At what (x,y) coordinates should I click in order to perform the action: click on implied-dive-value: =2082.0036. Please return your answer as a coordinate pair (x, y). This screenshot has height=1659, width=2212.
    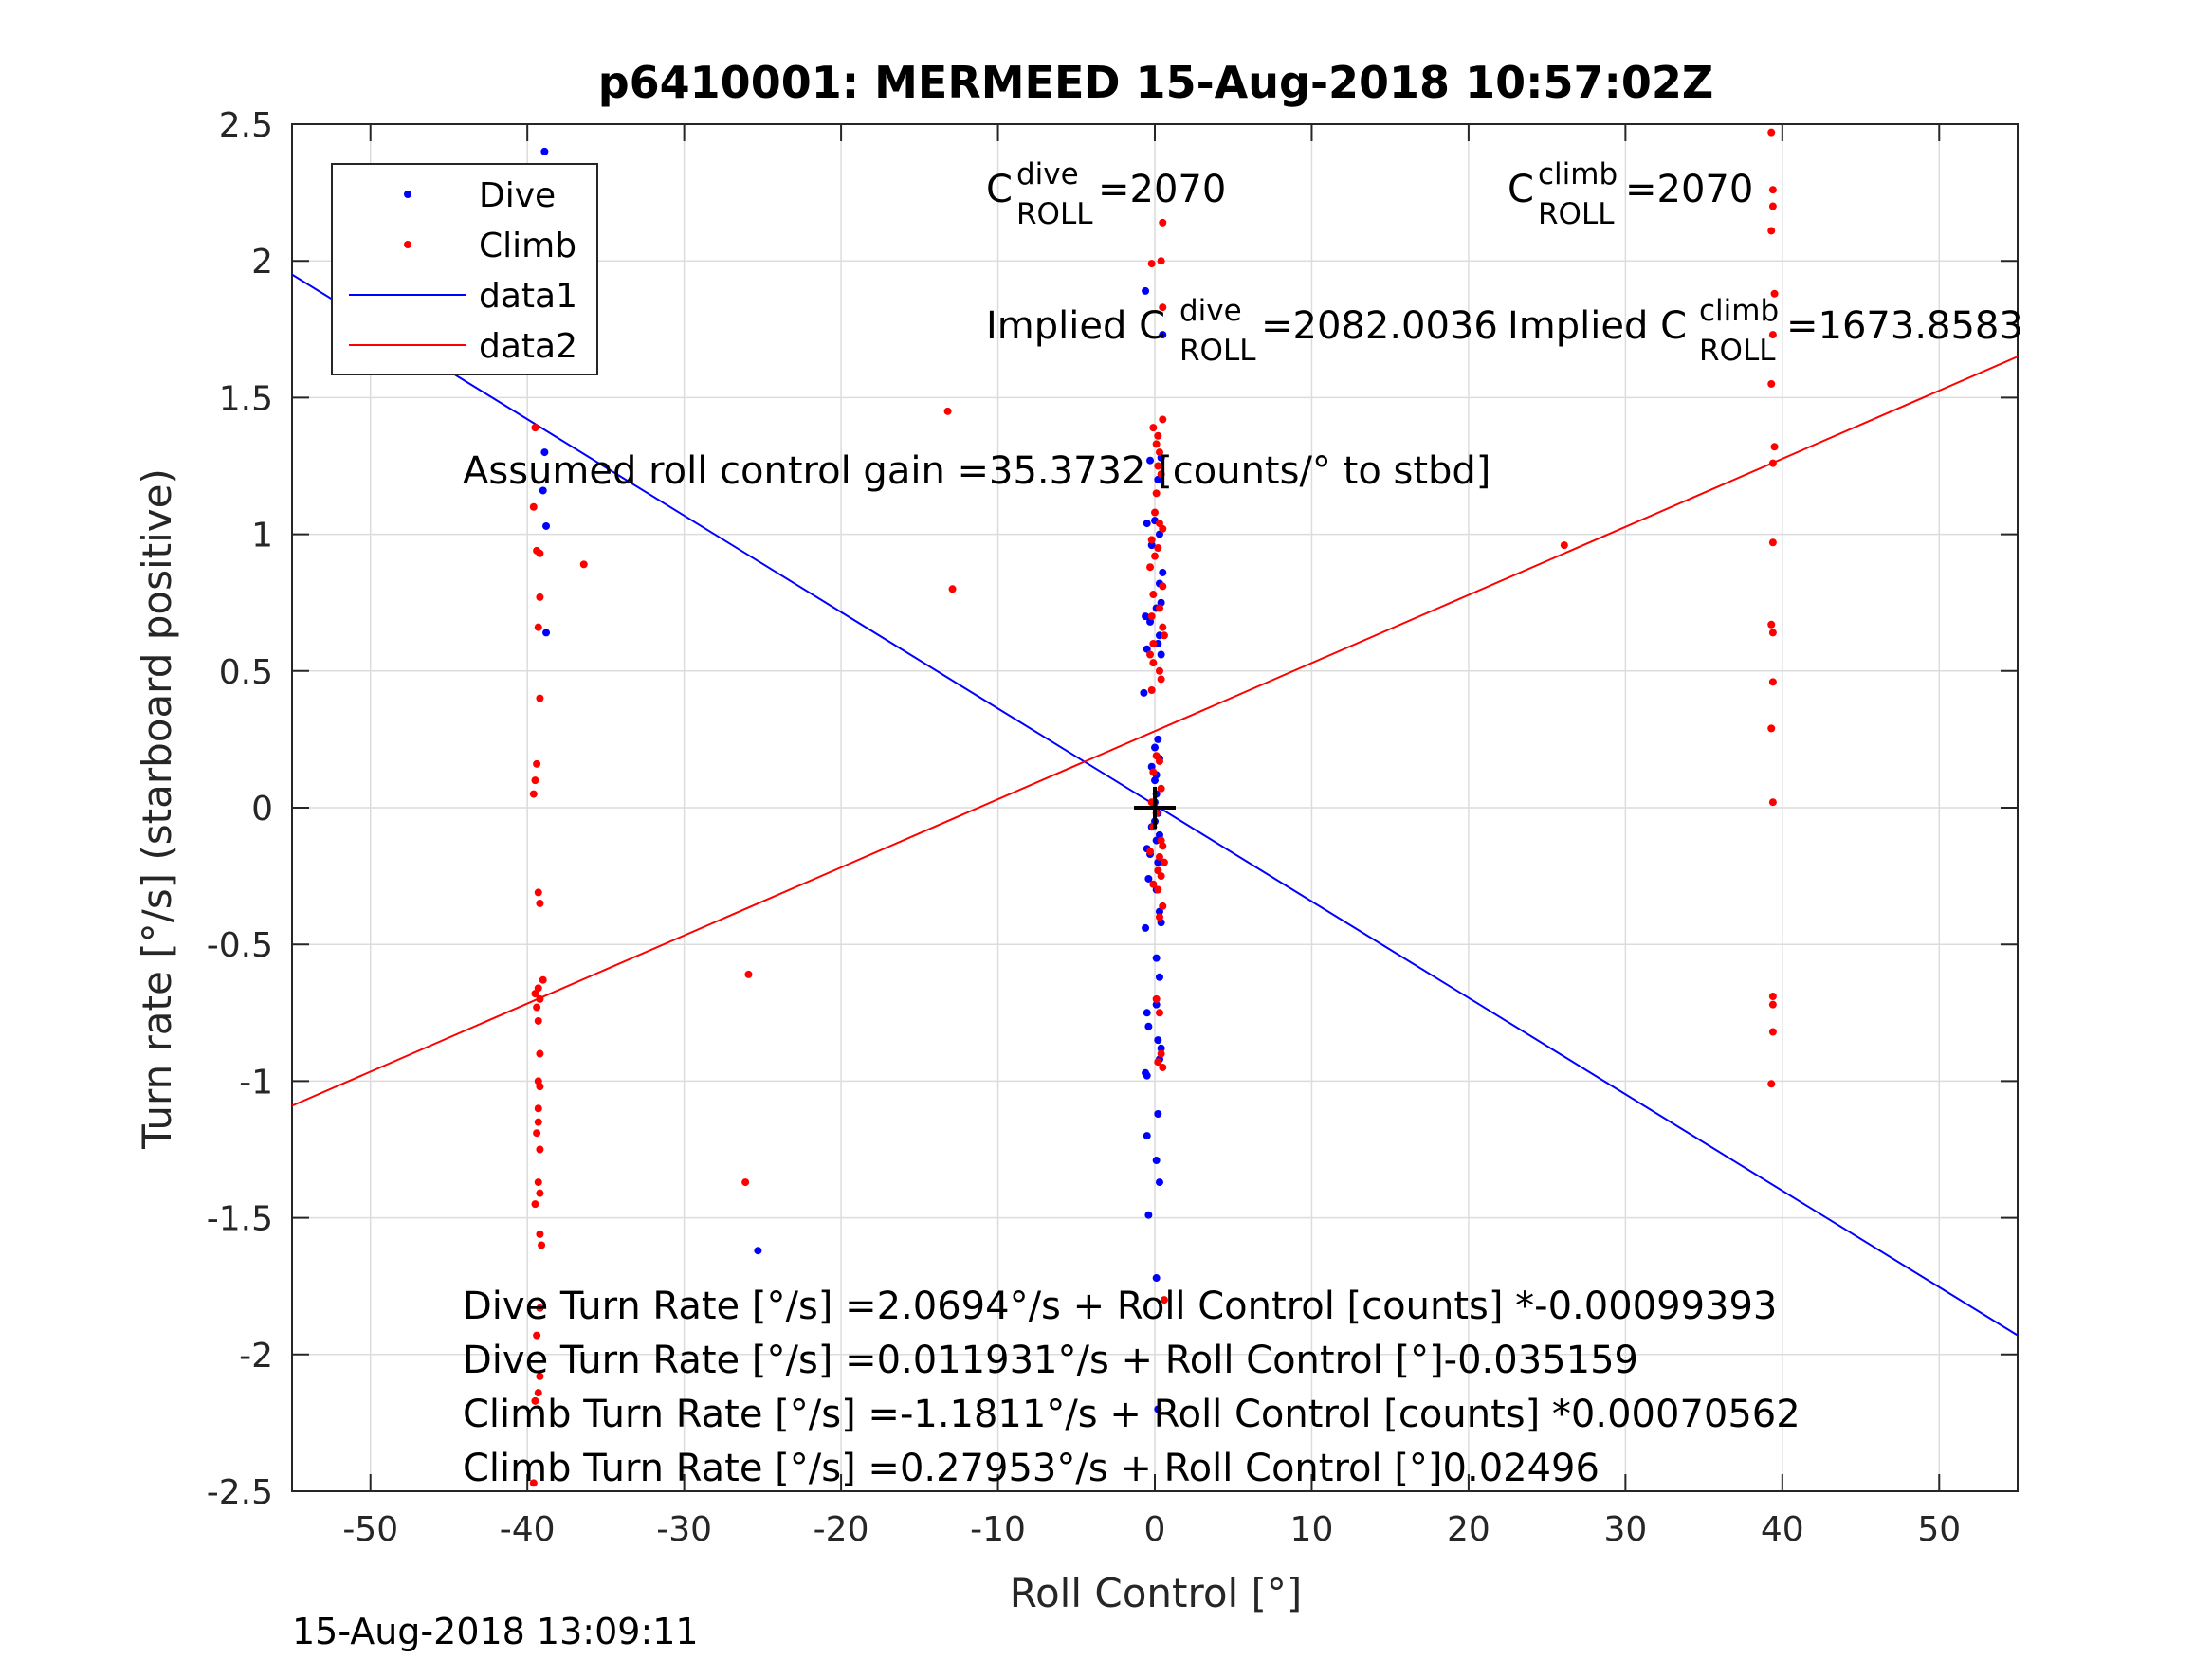
    Looking at the image, I should click on (1379, 326).